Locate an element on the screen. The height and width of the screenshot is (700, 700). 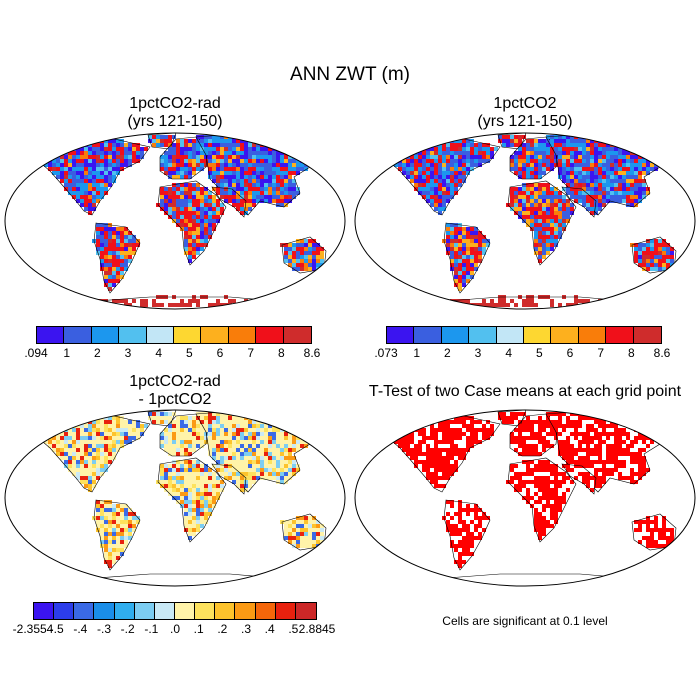
colorbar-1pctco2-rad: .094 1 2 3 4 5 6 7 8 8.6 is located at coordinates (172, 344).